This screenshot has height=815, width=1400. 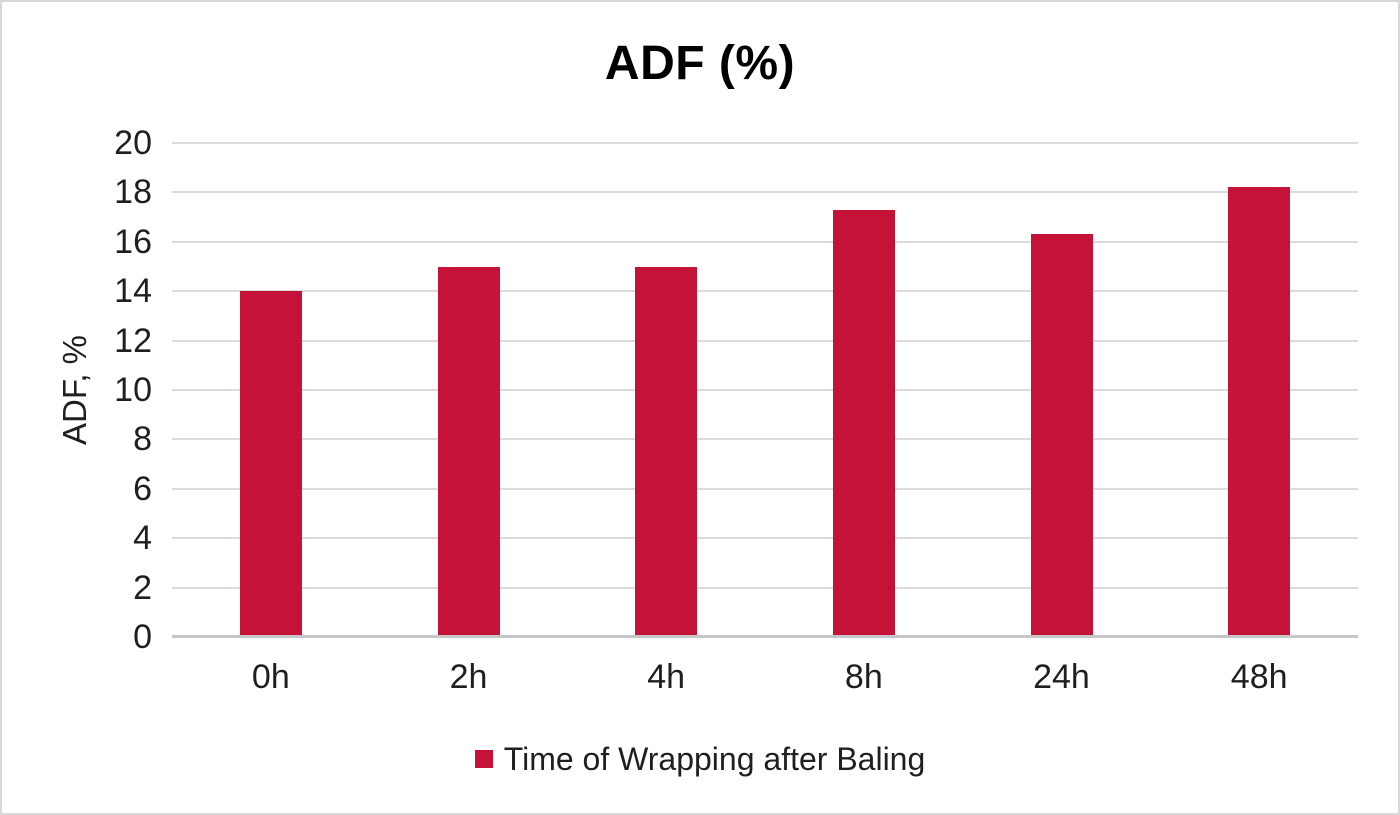 I want to click on bar-2h, so click(x=468, y=451).